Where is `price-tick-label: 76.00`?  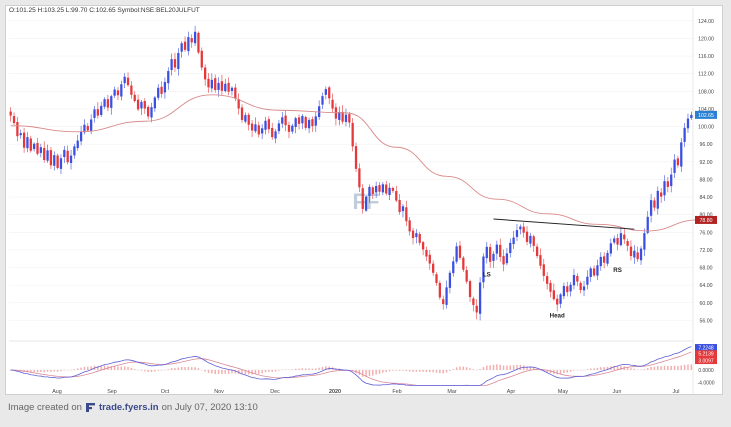 price-tick-label: 76.00 is located at coordinates (706, 233).